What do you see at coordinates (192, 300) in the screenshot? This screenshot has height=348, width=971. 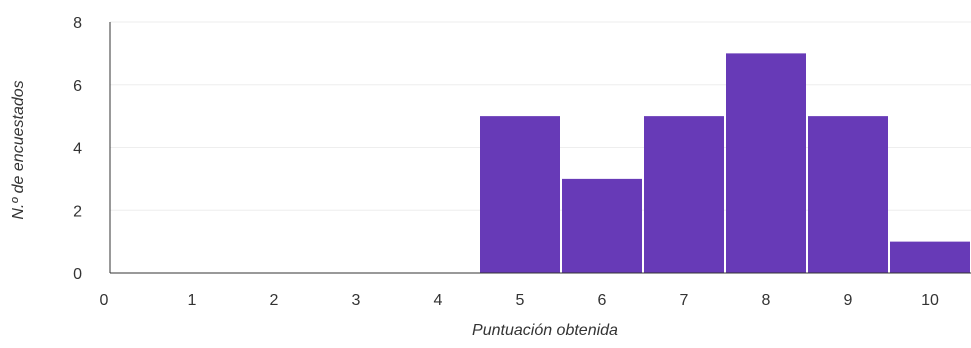 I see `x-tick-label-1: 1` at bounding box center [192, 300].